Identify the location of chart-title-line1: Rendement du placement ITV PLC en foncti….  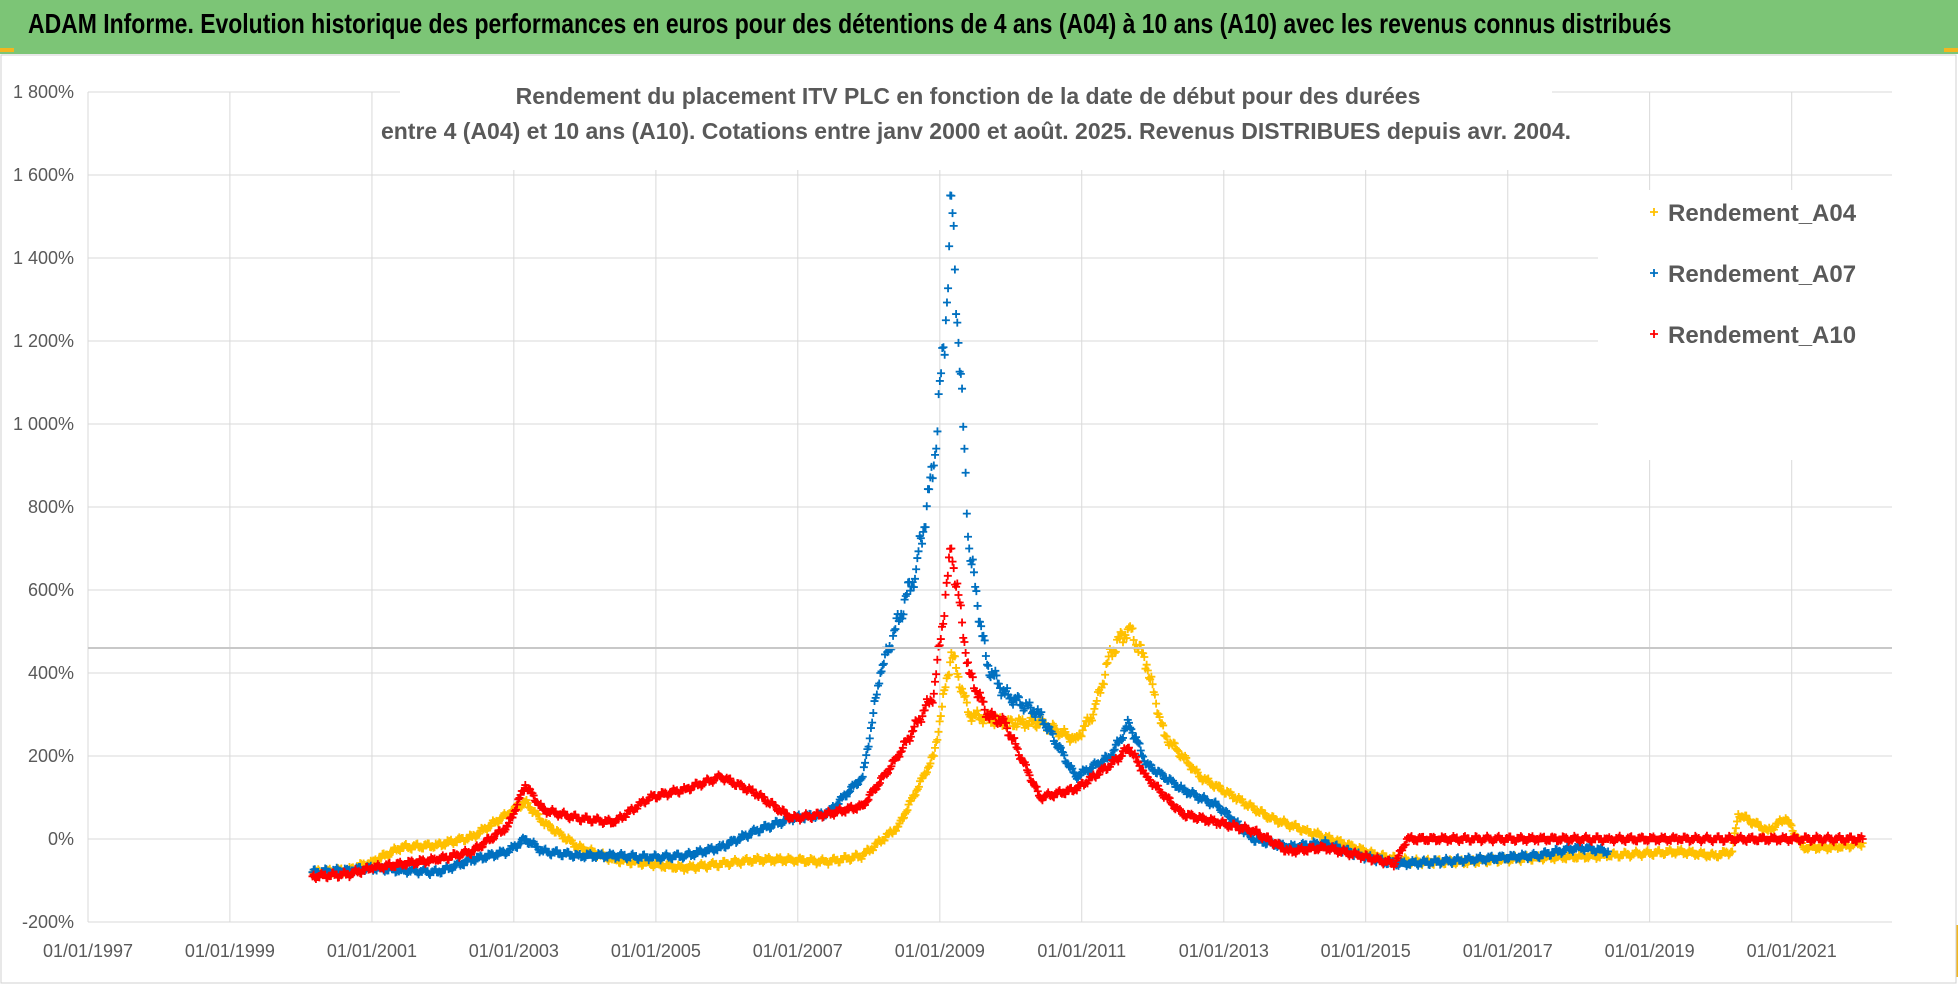
(968, 96).